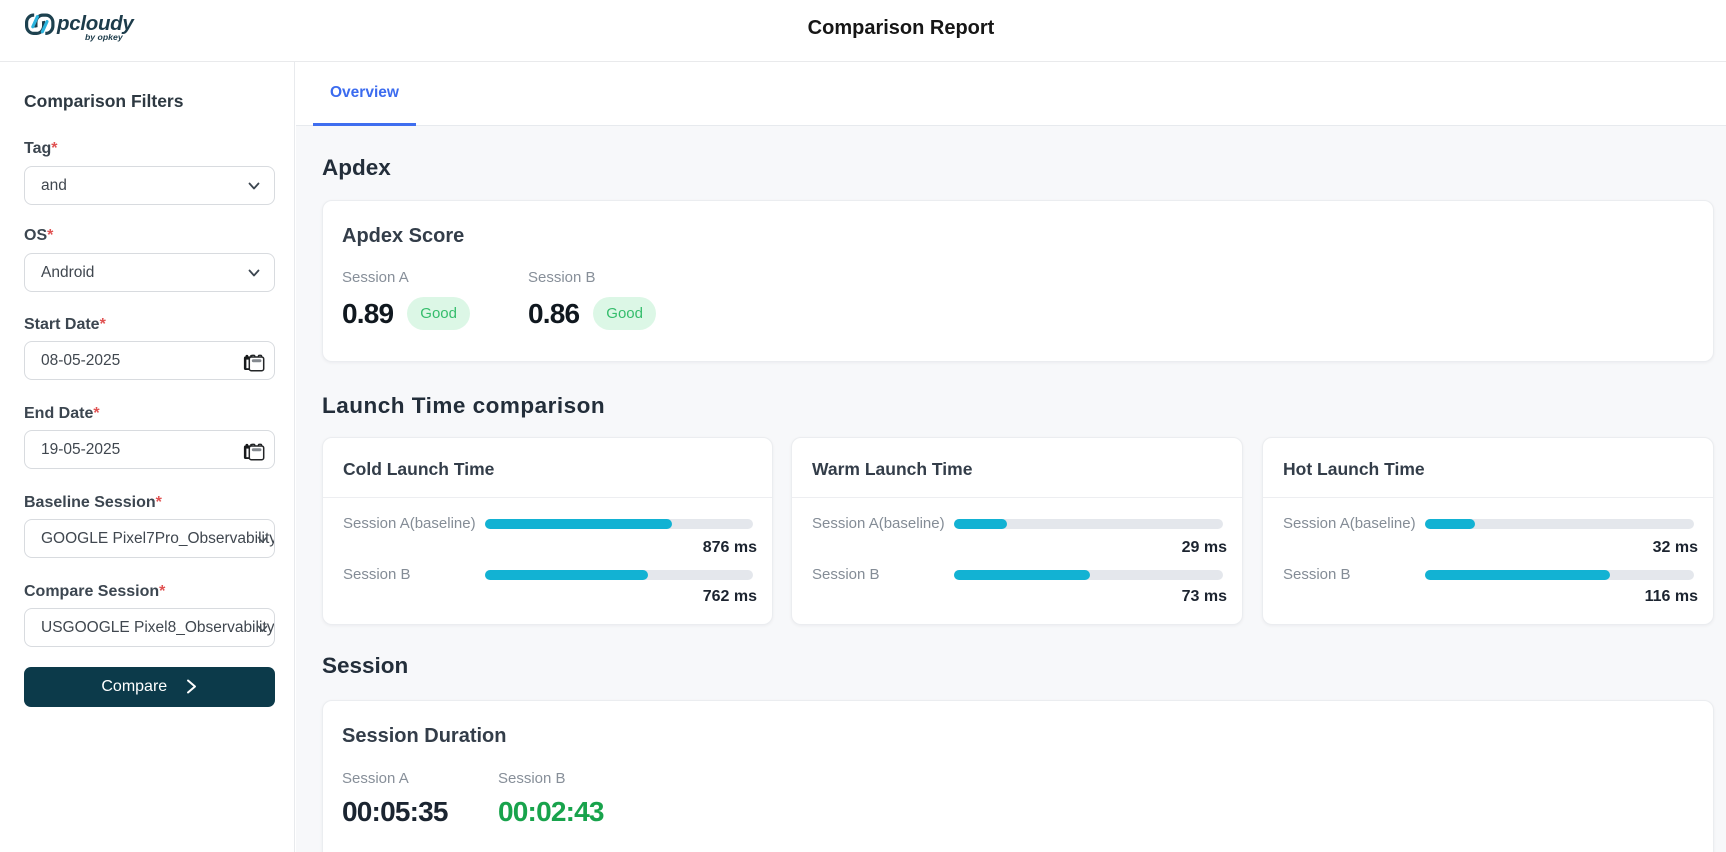 Image resolution: width=1726 pixels, height=852 pixels. What do you see at coordinates (95, 23) in the screenshot?
I see `svg-text: pcloudy` at bounding box center [95, 23].